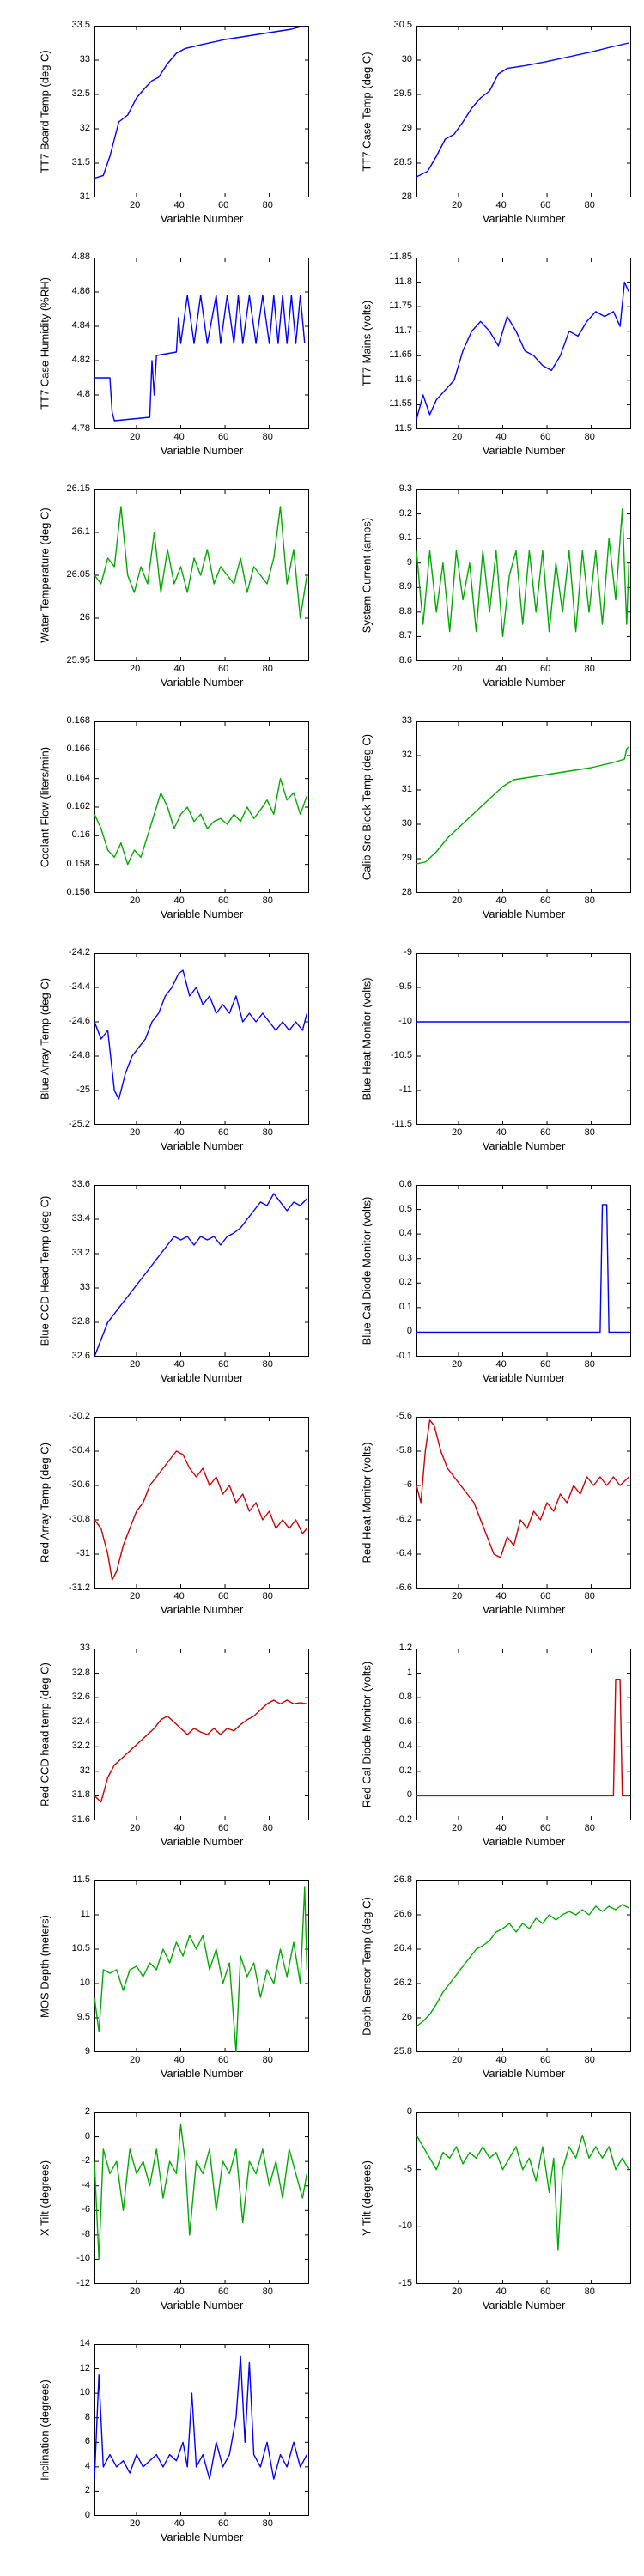 The image size is (644, 2576). Describe the element at coordinates (80, 1321) in the screenshot. I see `y-tick-label: 32.8` at that location.